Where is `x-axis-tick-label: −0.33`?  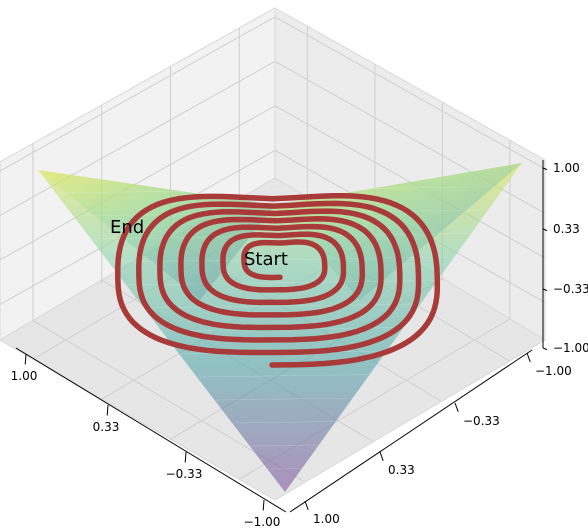 x-axis-tick-label: −0.33 is located at coordinates (184, 474).